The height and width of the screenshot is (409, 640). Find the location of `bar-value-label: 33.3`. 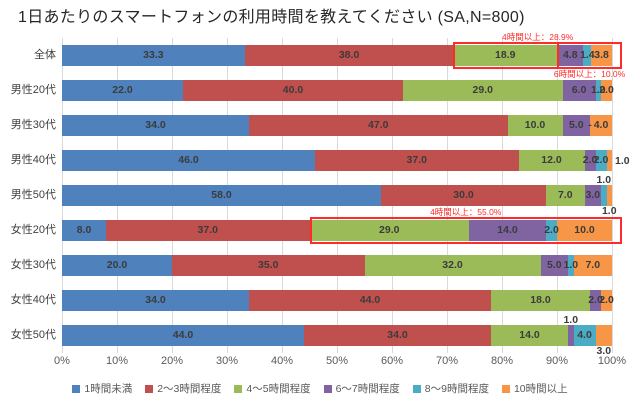

bar-value-label: 33.3 is located at coordinates (153, 55).